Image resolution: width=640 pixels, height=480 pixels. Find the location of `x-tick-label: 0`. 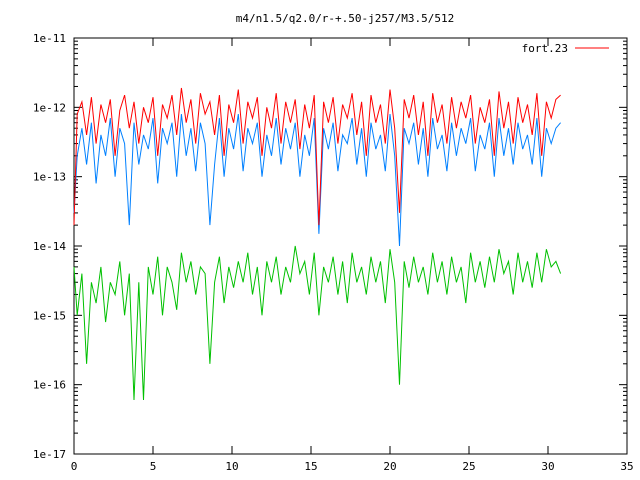

x-tick-label: 0 is located at coordinates (74, 466).